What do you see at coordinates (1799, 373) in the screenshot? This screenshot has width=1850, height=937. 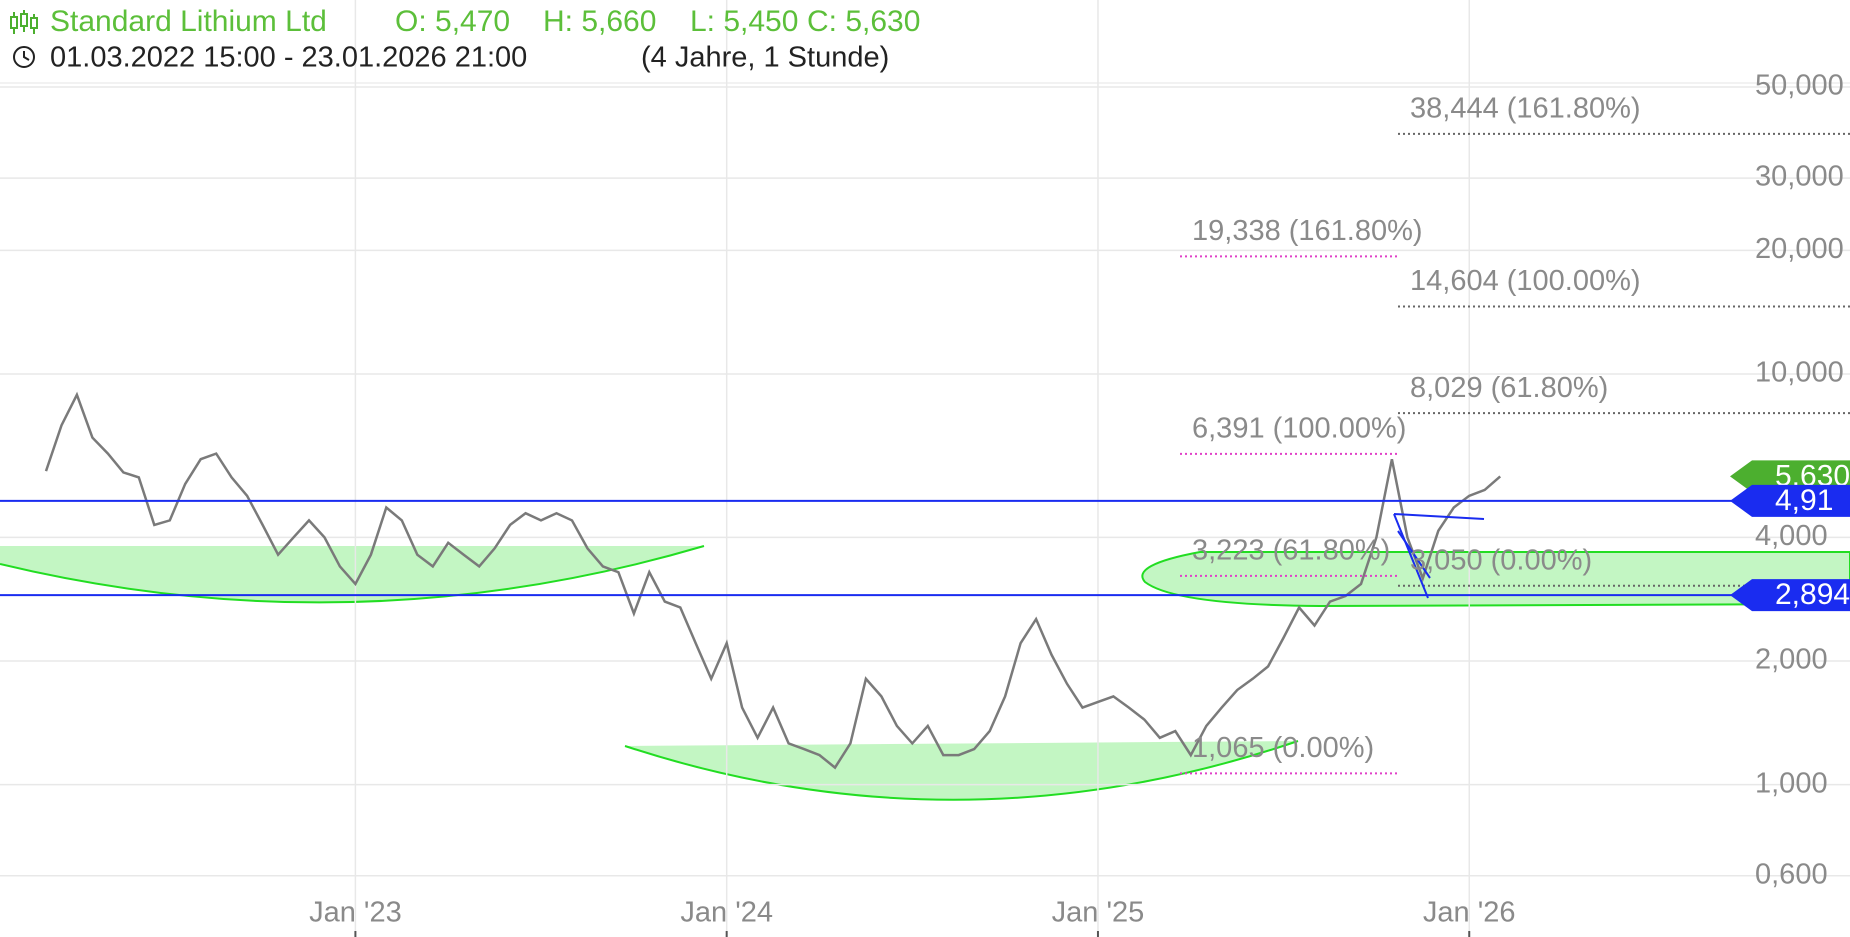 I see `y-tick-label: 10,000` at bounding box center [1799, 373].